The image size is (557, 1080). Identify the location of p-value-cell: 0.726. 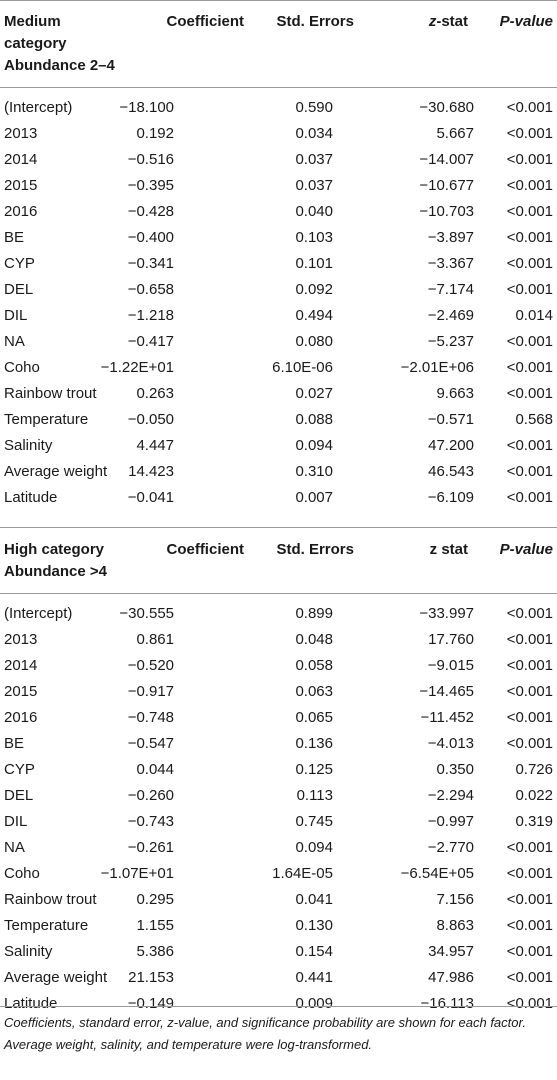
(534, 769).